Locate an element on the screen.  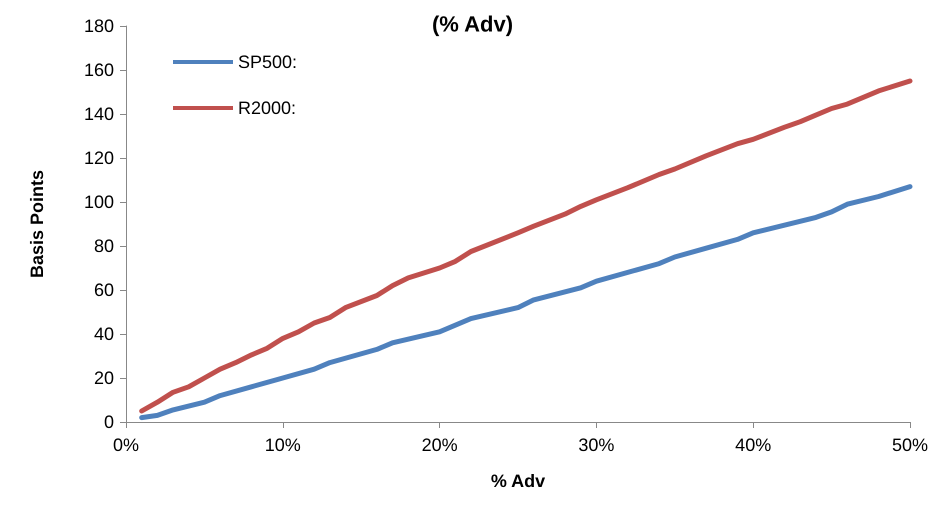
x-axis-title: % Adv is located at coordinates (518, 481).